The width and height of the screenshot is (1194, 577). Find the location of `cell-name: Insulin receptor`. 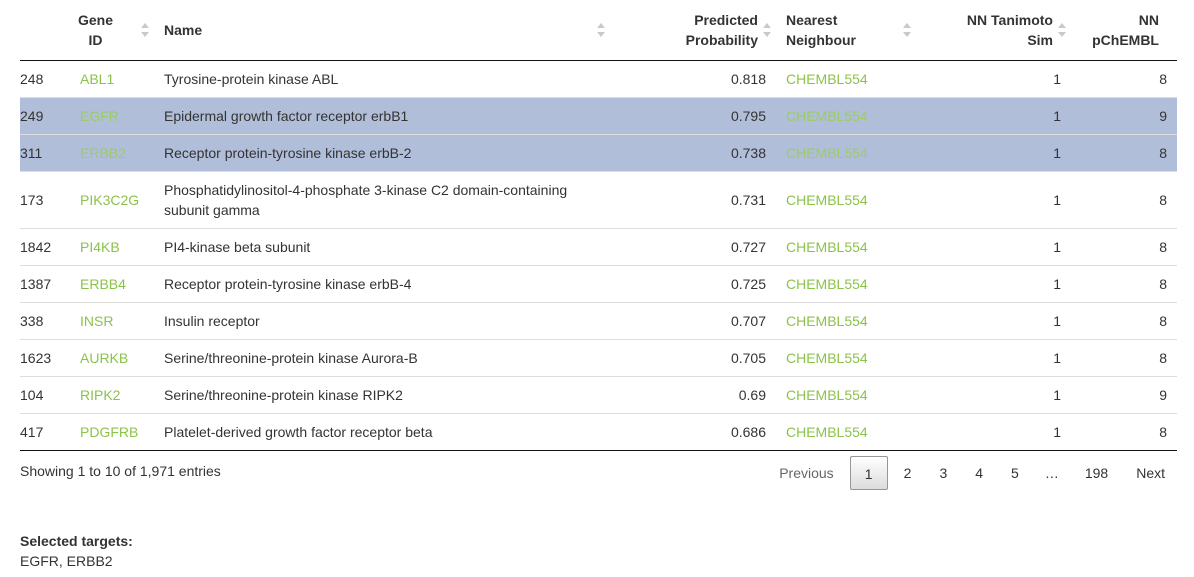

cell-name: Insulin receptor is located at coordinates (382, 321).